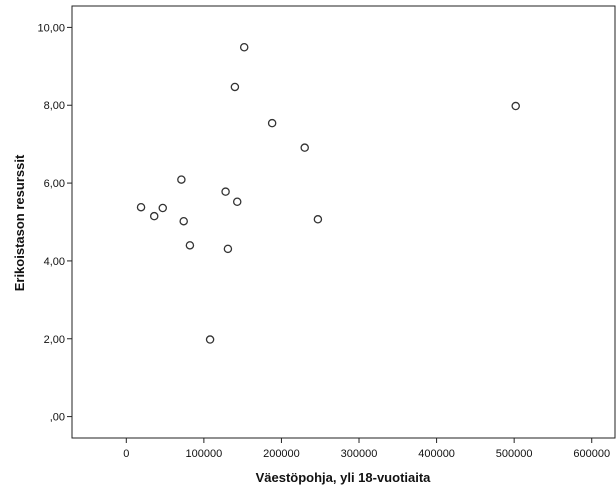  Describe the element at coordinates (344, 477) in the screenshot. I see `x-axis-title: Väestöpohja, yli 18-vuotiaita` at that location.